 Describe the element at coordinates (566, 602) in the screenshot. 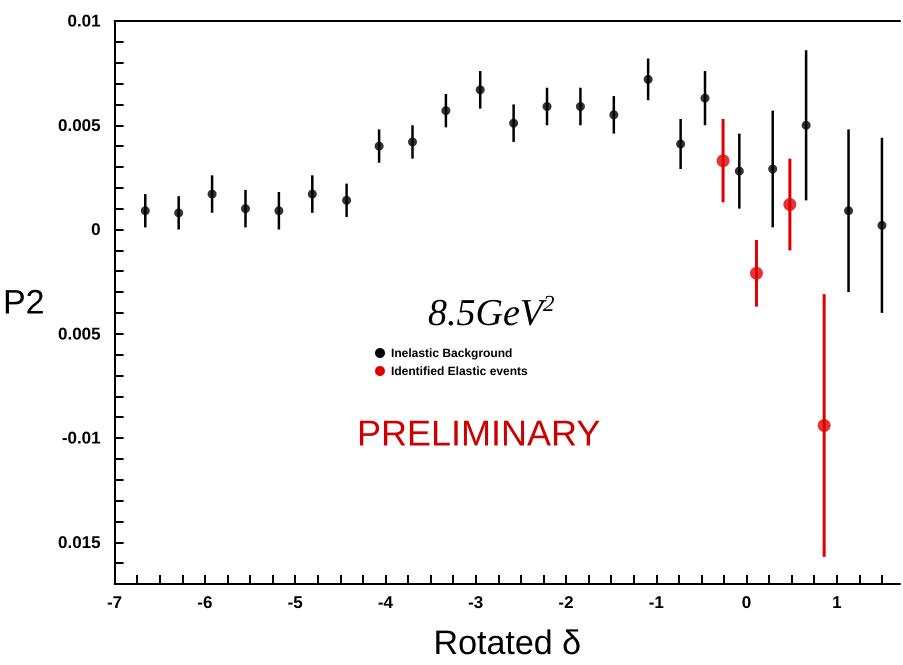

I see `x-tick-label: -2` at that location.